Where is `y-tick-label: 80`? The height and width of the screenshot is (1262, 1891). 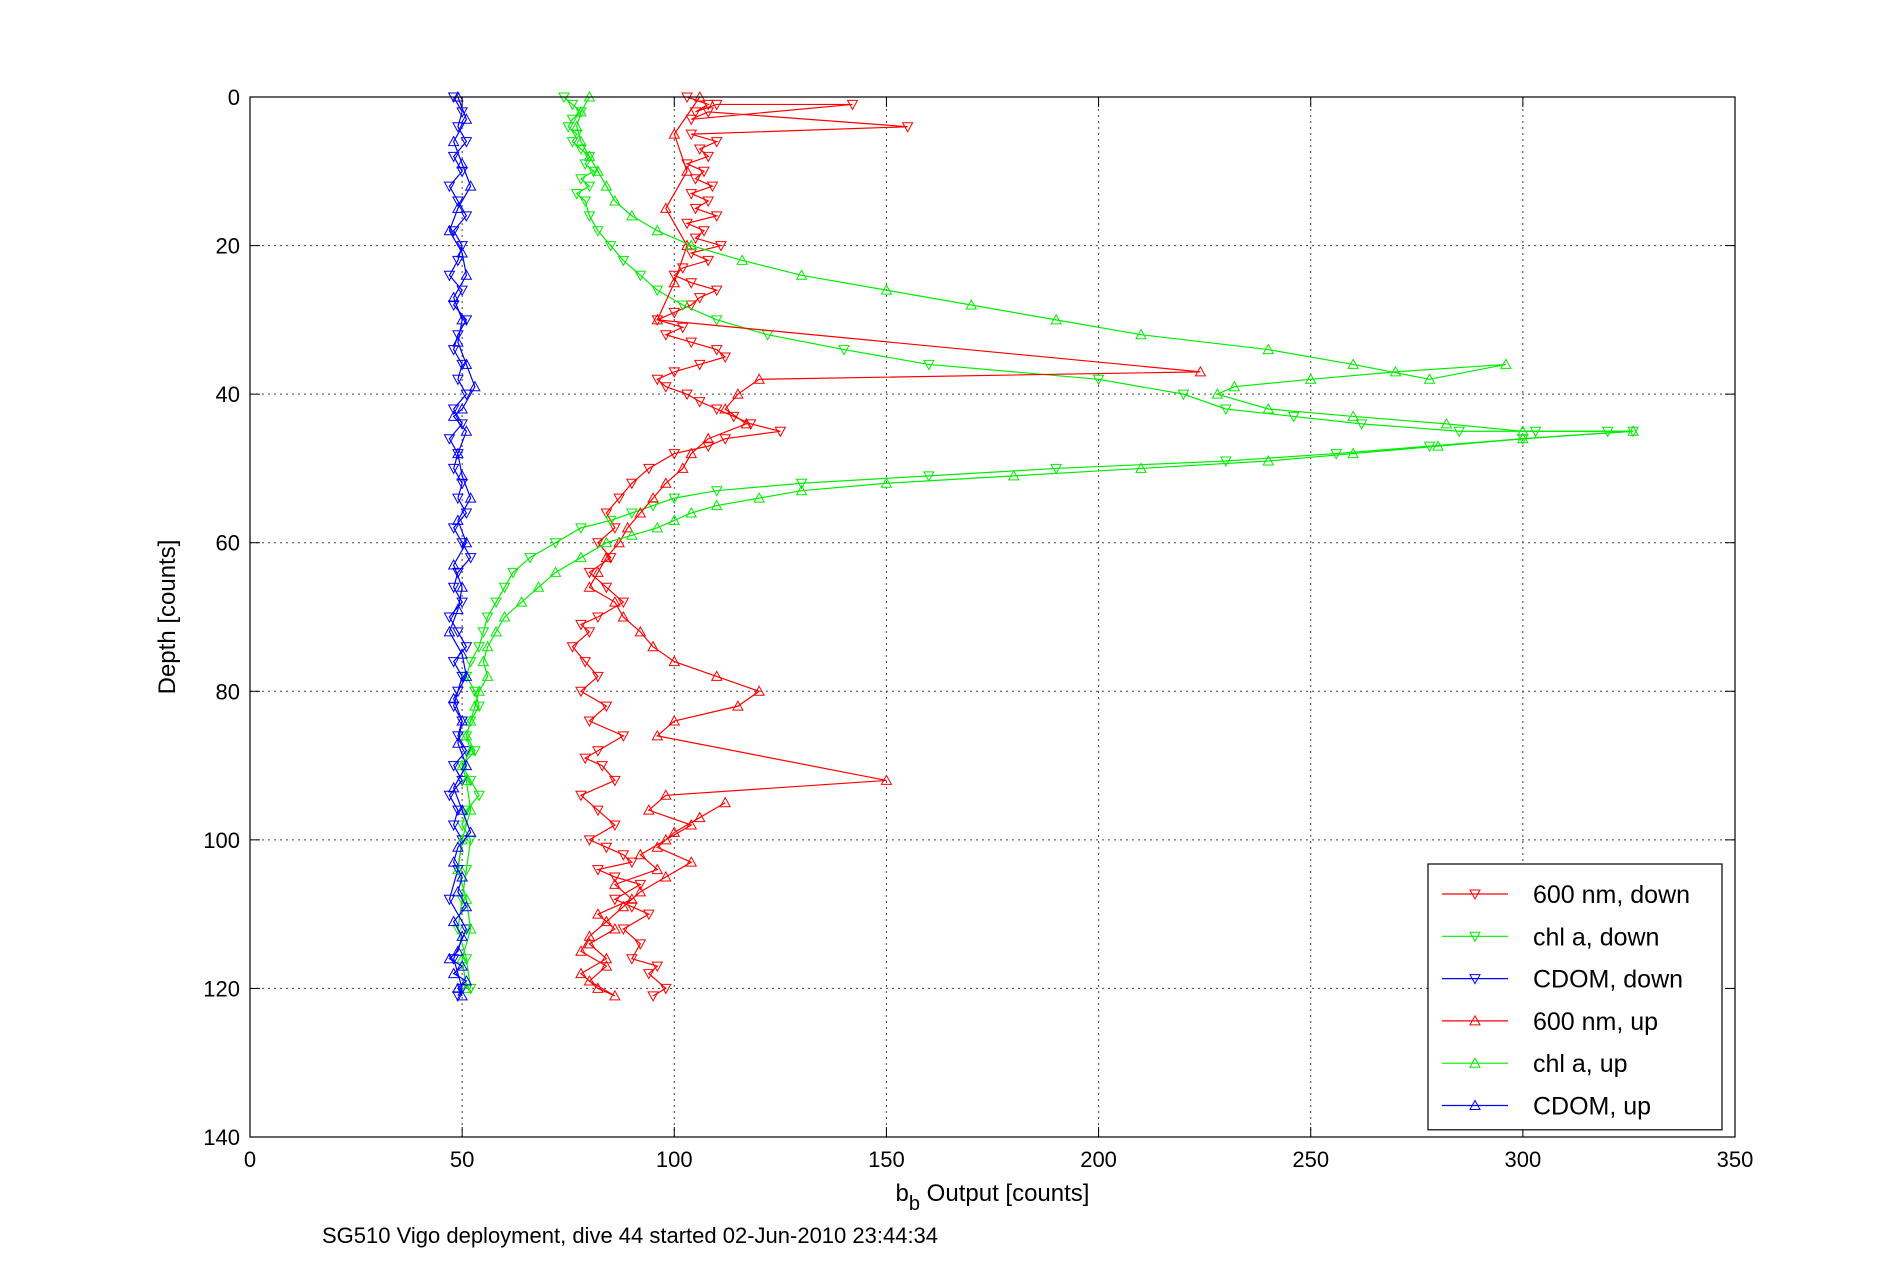 y-tick-label: 80 is located at coordinates (228, 691).